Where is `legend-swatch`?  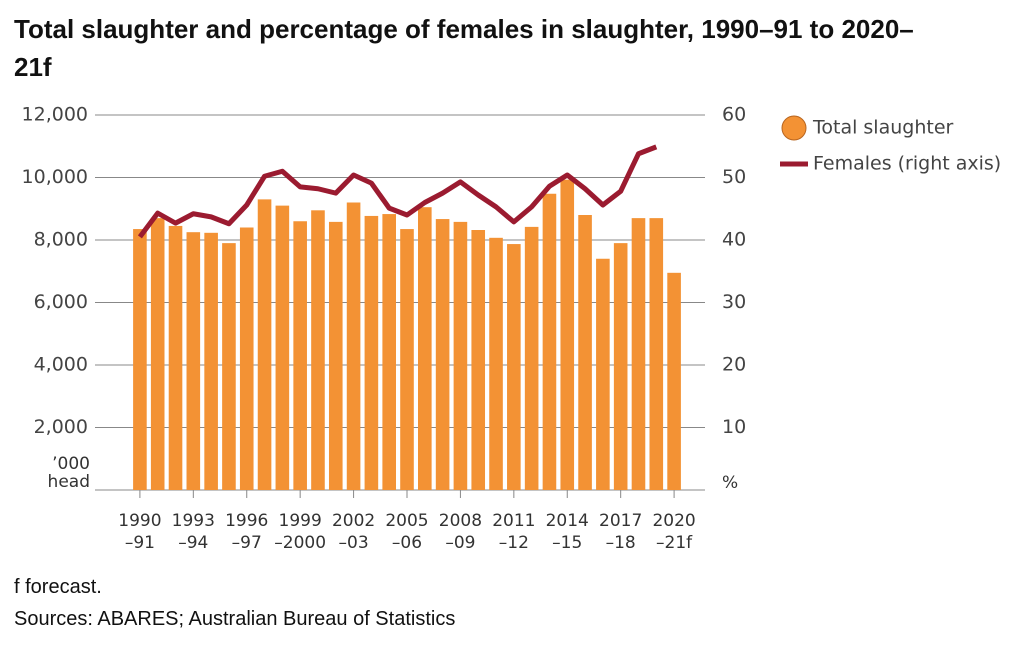
legend-swatch is located at coordinates (794, 128).